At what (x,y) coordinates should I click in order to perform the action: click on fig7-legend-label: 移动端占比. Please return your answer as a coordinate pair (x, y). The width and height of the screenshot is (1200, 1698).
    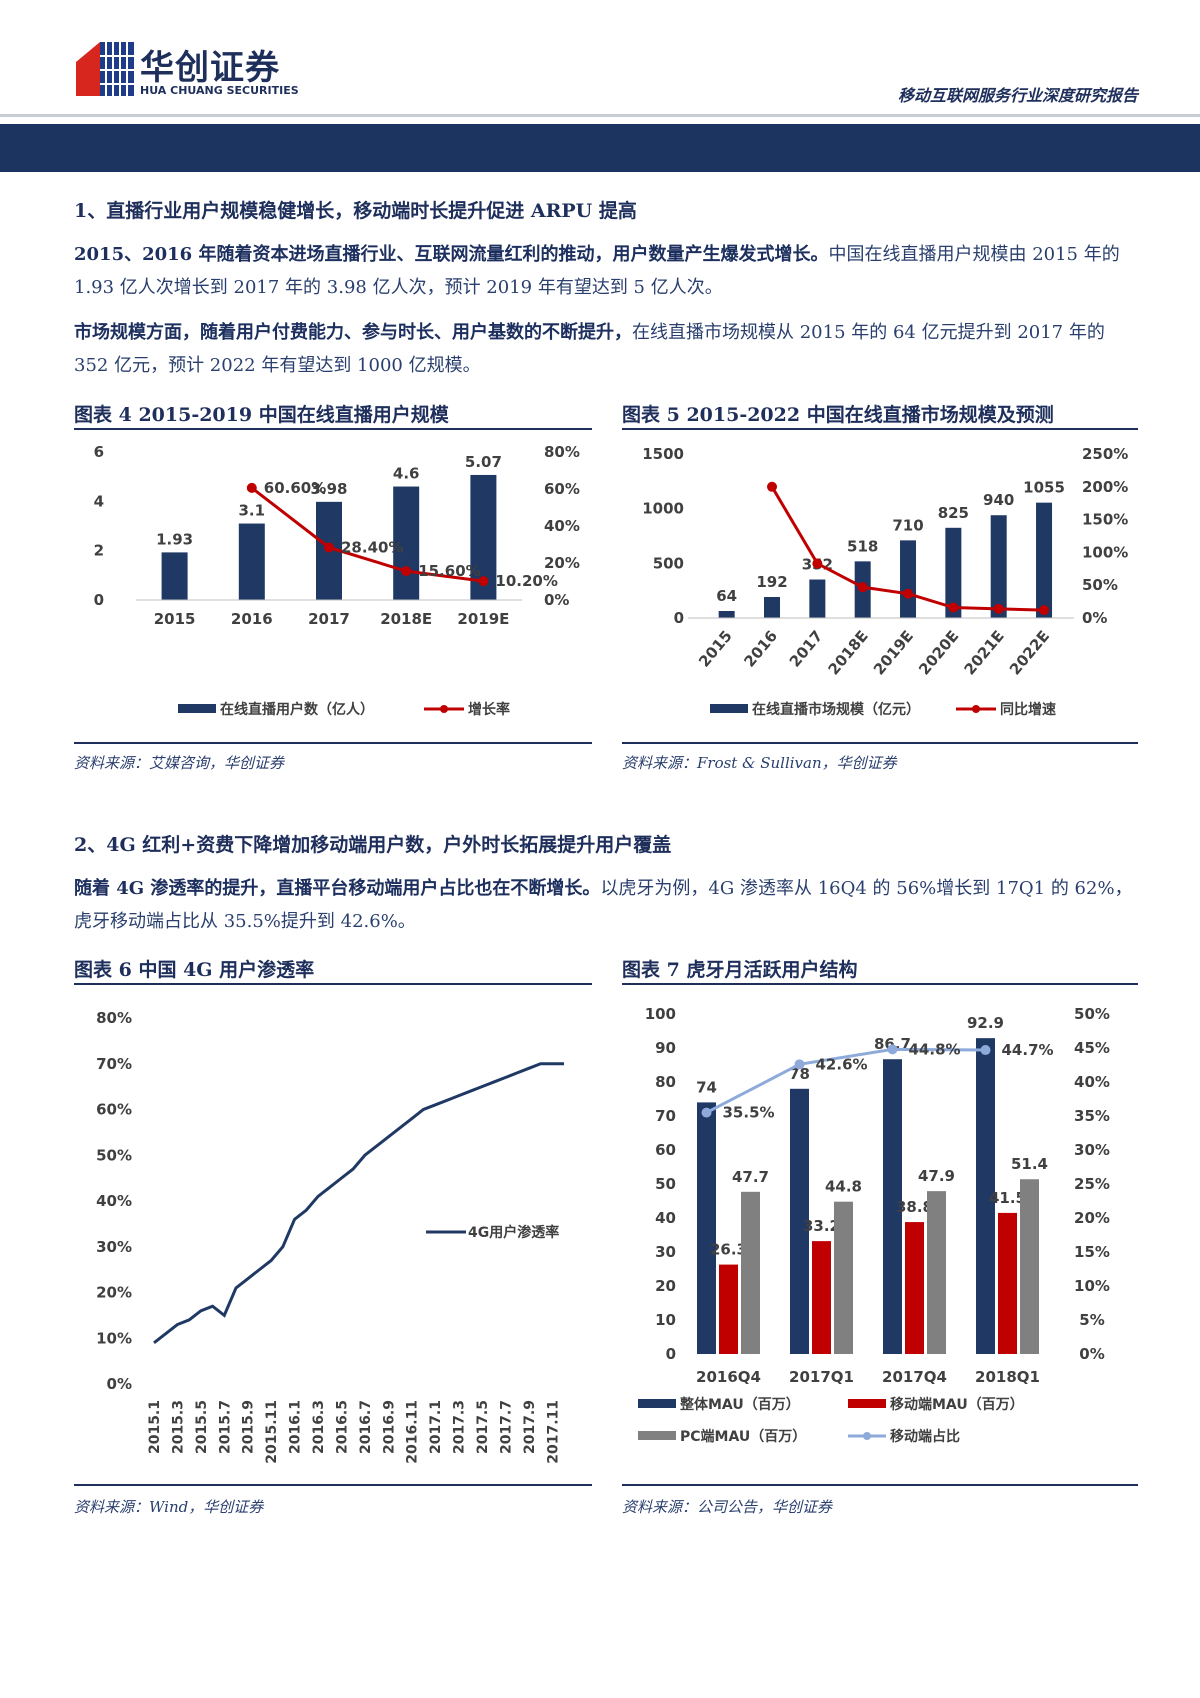
    Looking at the image, I should click on (925, 1436).